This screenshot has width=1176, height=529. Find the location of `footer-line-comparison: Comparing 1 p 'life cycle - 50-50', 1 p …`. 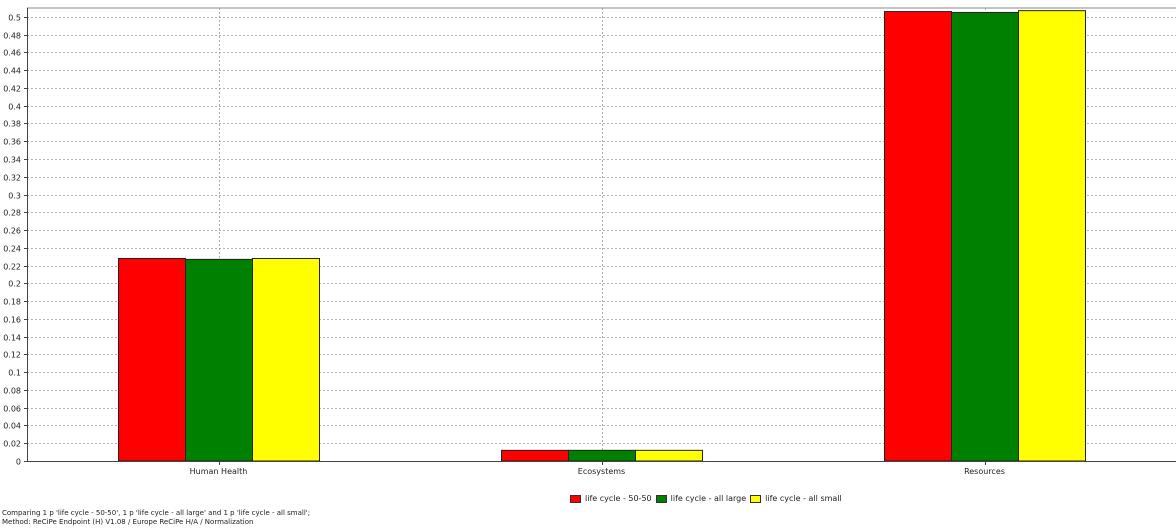

footer-line-comparison: Comparing 1 p 'life cycle - 50-50', 1 p … is located at coordinates (156, 513).